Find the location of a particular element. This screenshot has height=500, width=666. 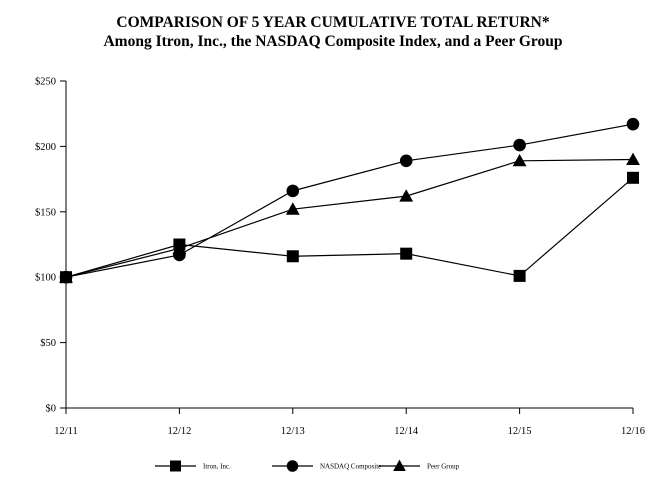

x-tick-label: 12/13 is located at coordinates (293, 431).